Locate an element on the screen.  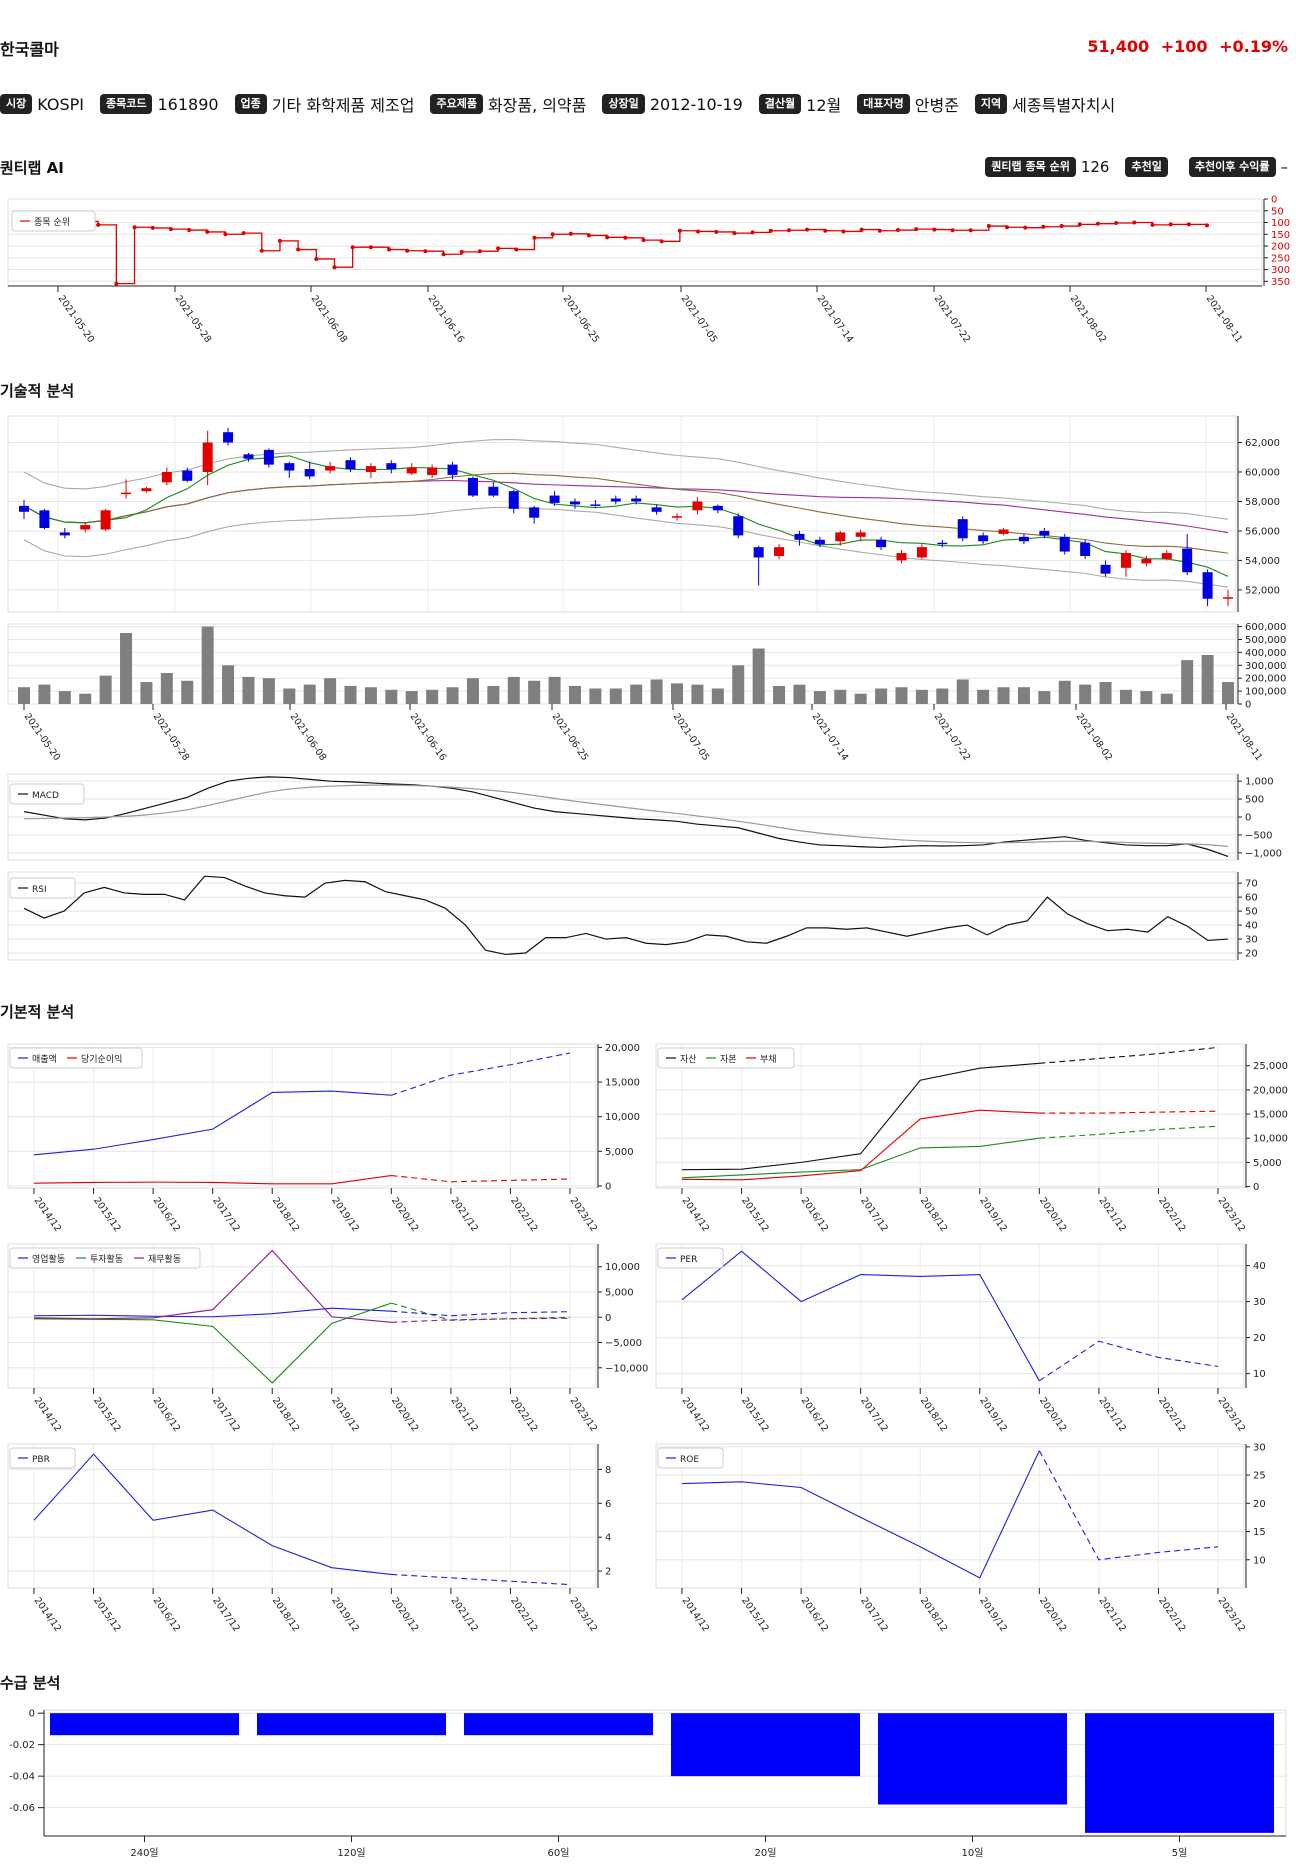
x-tick-label: 120일 is located at coordinates (351, 1853).